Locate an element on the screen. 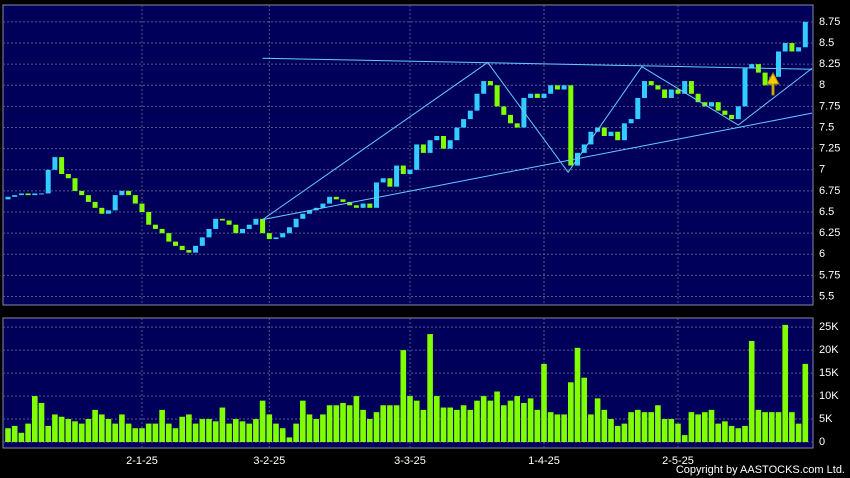  y-tick-label: 5.75 is located at coordinates (829, 275).